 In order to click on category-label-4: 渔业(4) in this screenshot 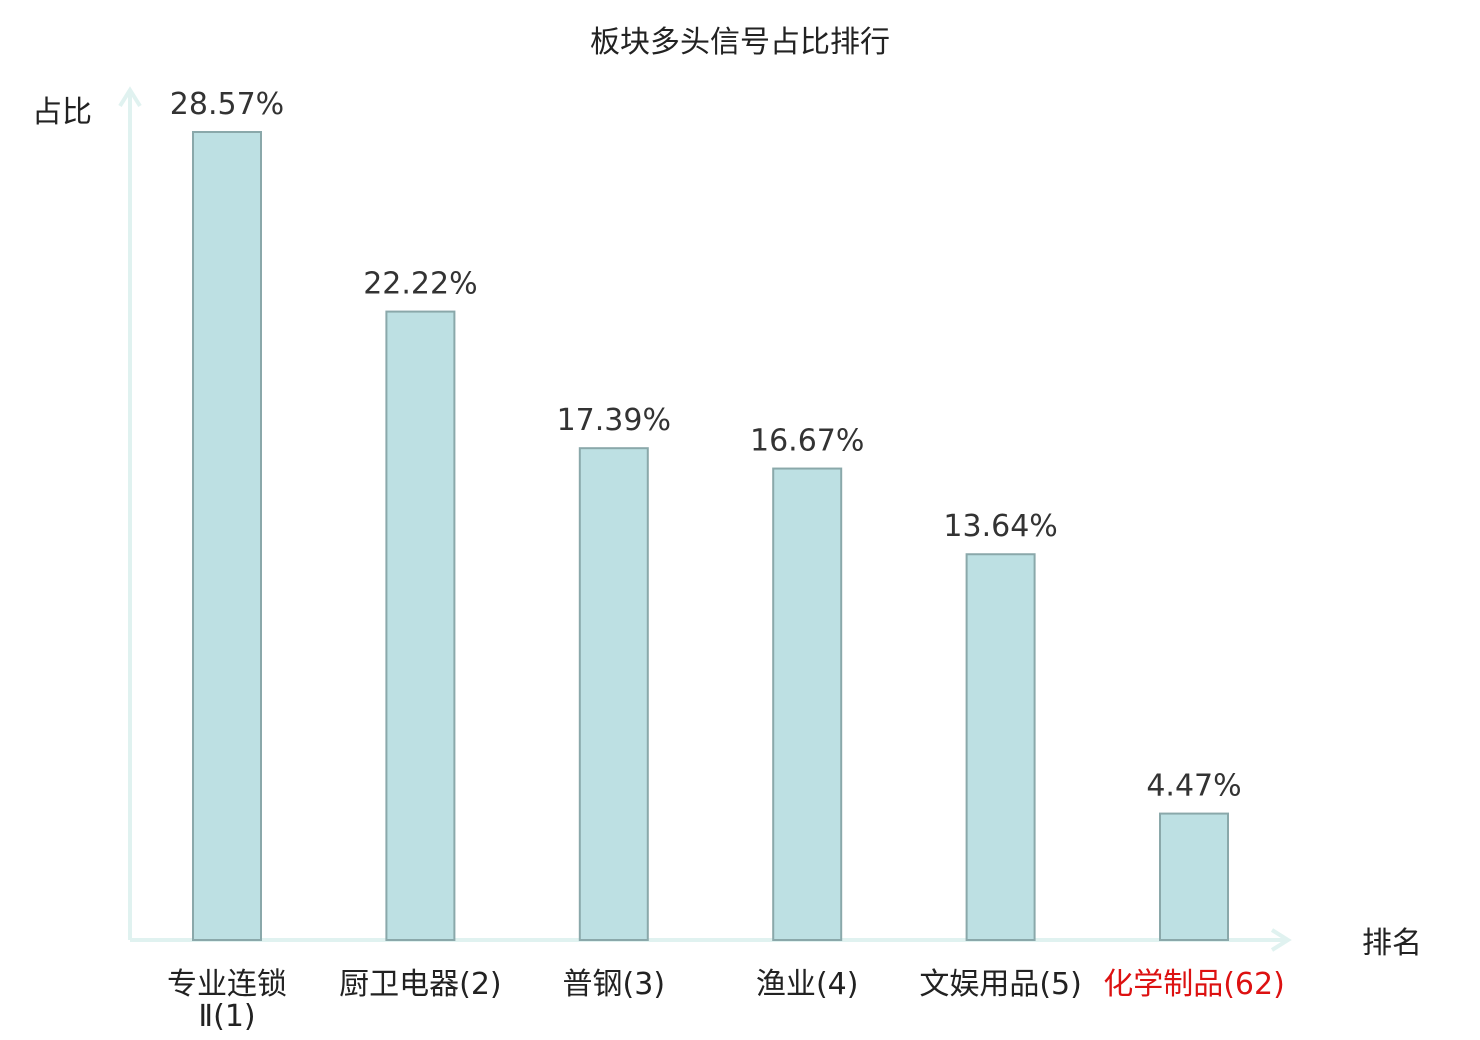, I will do `click(807, 984)`.